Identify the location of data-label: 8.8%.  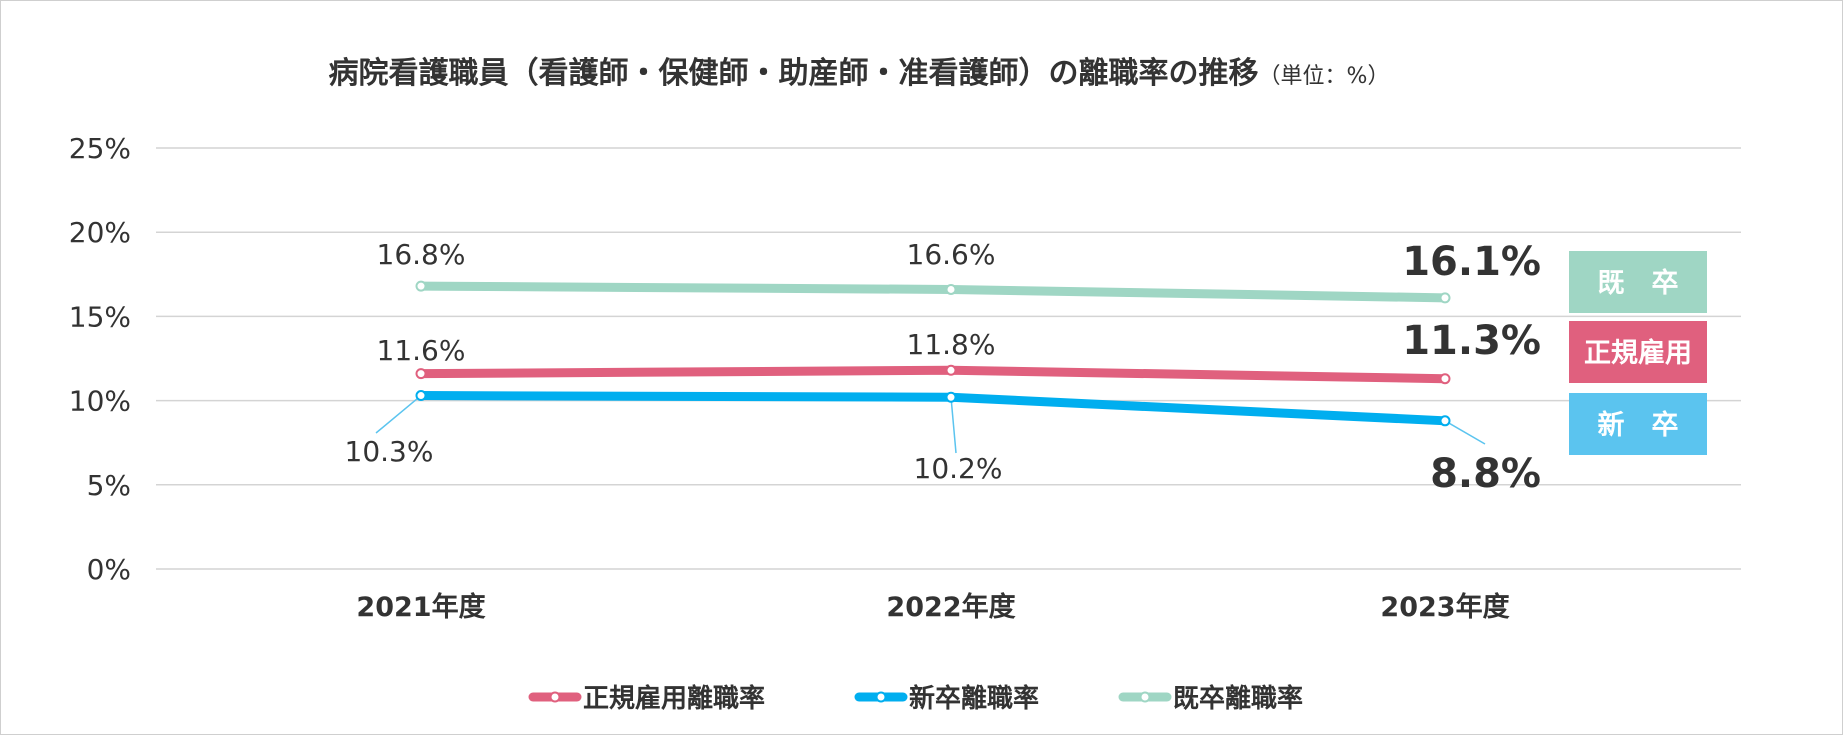
(1485, 474).